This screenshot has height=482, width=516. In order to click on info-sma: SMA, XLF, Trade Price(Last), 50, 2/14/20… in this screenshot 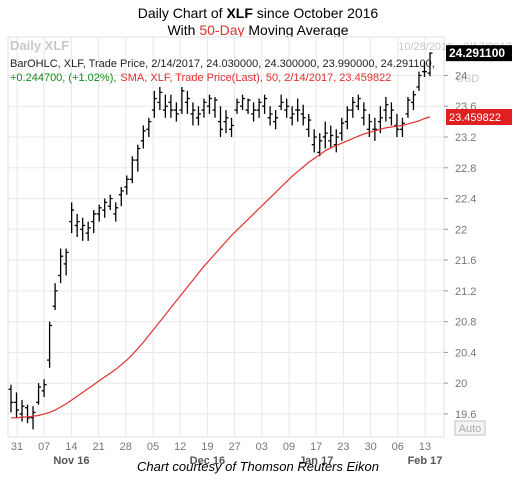, I will do `click(255, 78)`.